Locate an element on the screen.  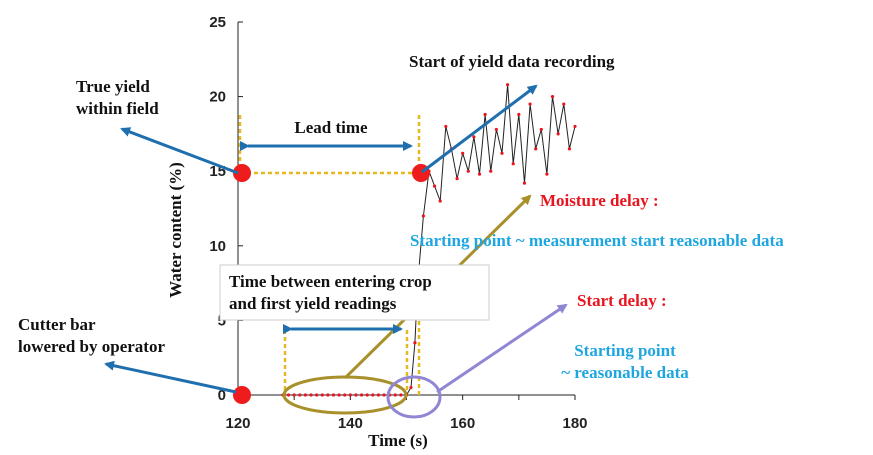
x-tick-marks: 120 140 160 180 is located at coordinates (406, 413).